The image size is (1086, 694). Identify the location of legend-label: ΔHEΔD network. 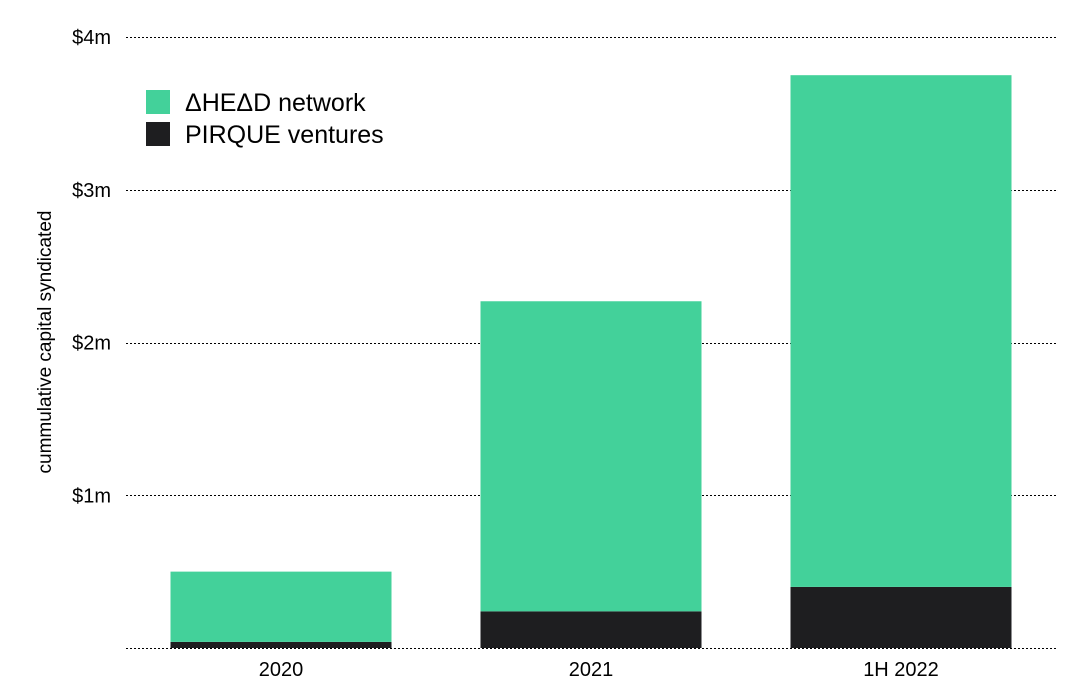
(275, 103).